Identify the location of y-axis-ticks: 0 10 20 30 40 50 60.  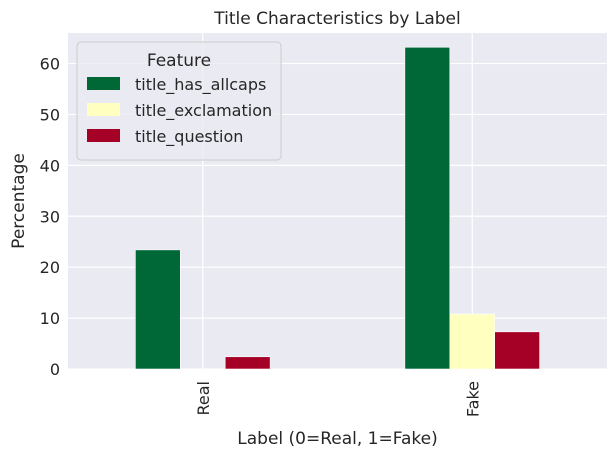
(50, 217).